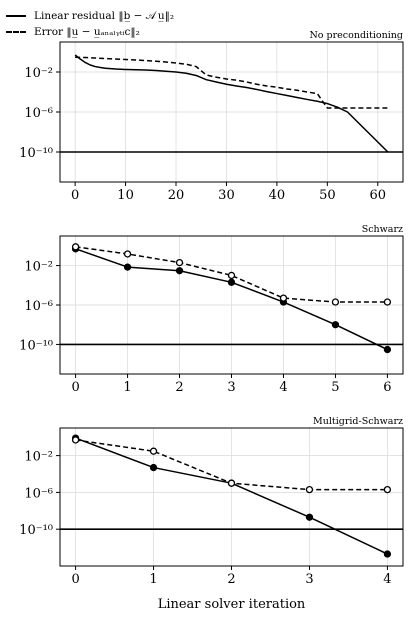  What do you see at coordinates (327, 195) in the screenshot?
I see `x-tick-label: 50` at bounding box center [327, 195].